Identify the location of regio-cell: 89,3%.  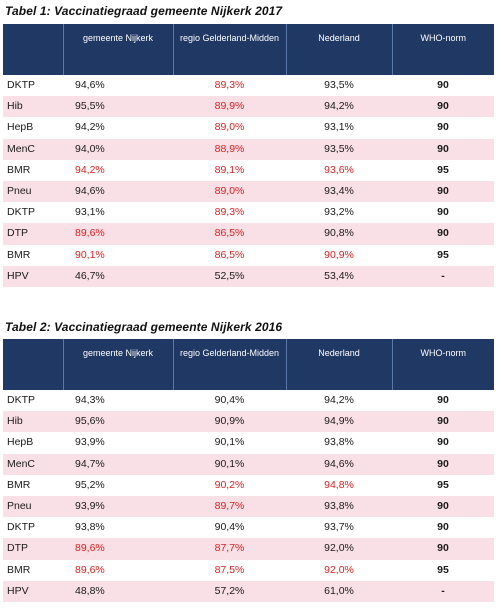
(229, 85).